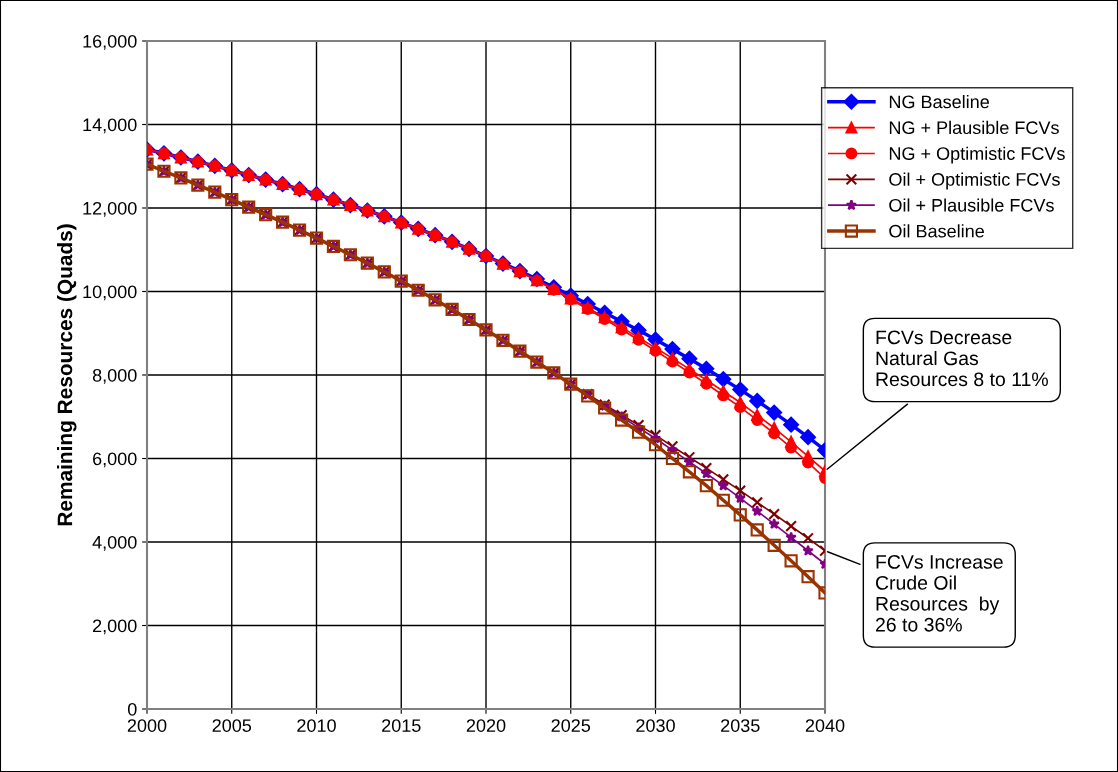 This screenshot has width=1118, height=772. Describe the element at coordinates (974, 127) in the screenshot. I see `legend-label: NG + Plausible FCVs` at that location.